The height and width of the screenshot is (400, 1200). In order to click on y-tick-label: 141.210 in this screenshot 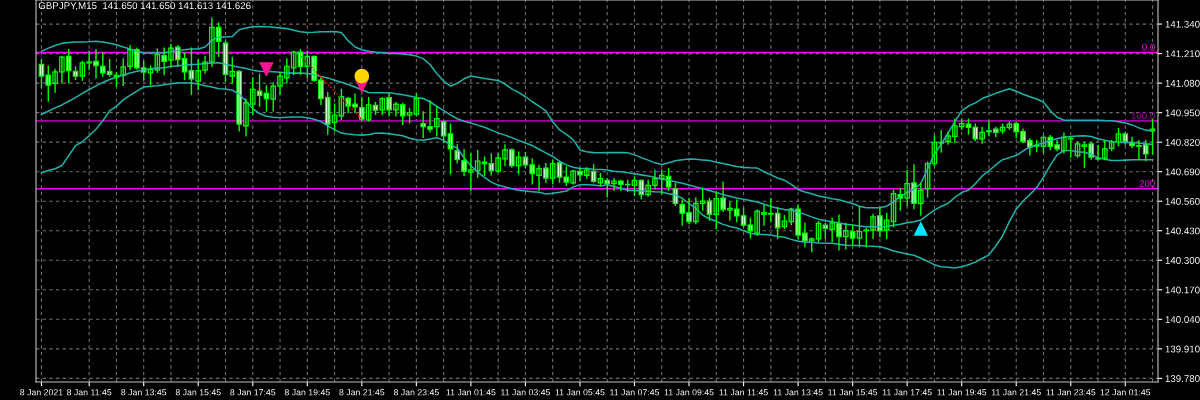, I will do `click(1182, 54)`.